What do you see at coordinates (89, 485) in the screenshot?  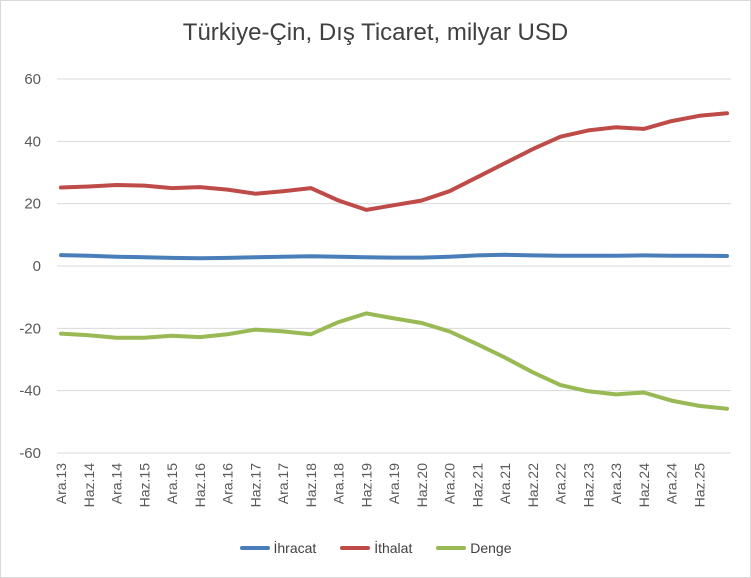 I see `x-tick-label: Haz.14` at bounding box center [89, 485].